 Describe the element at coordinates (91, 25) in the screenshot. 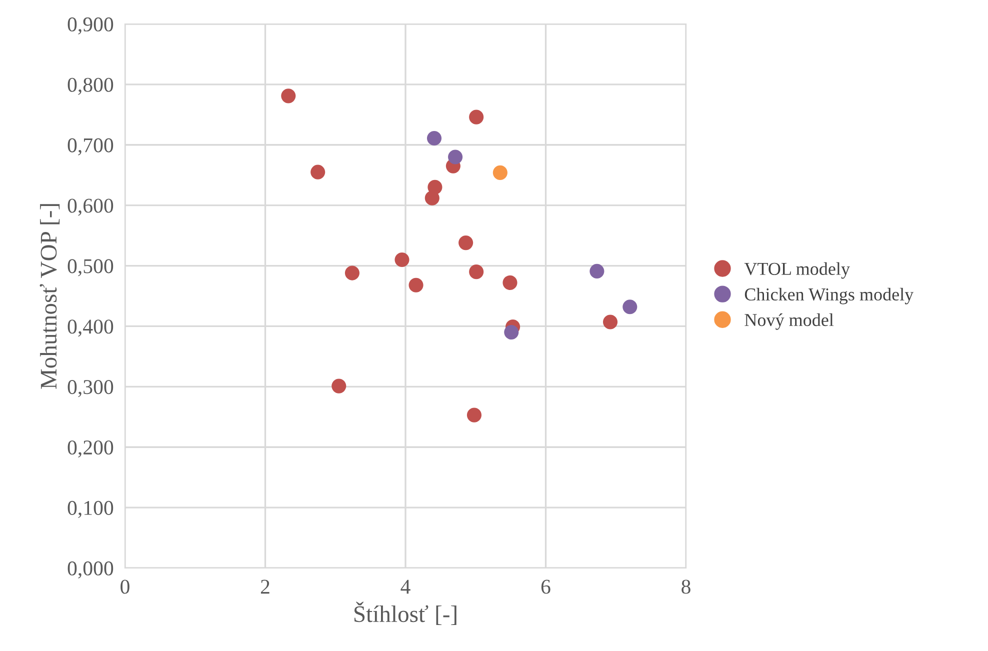

I see `y-tick-label: 0,900` at that location.